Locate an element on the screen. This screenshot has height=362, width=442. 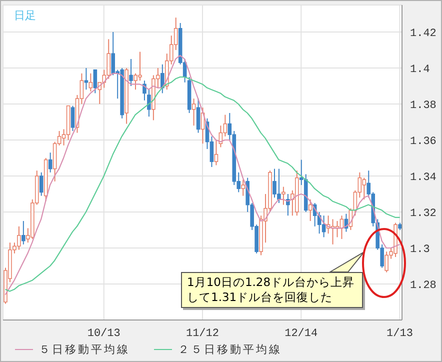
y-tick-label: 1.34 is located at coordinates (423, 178).